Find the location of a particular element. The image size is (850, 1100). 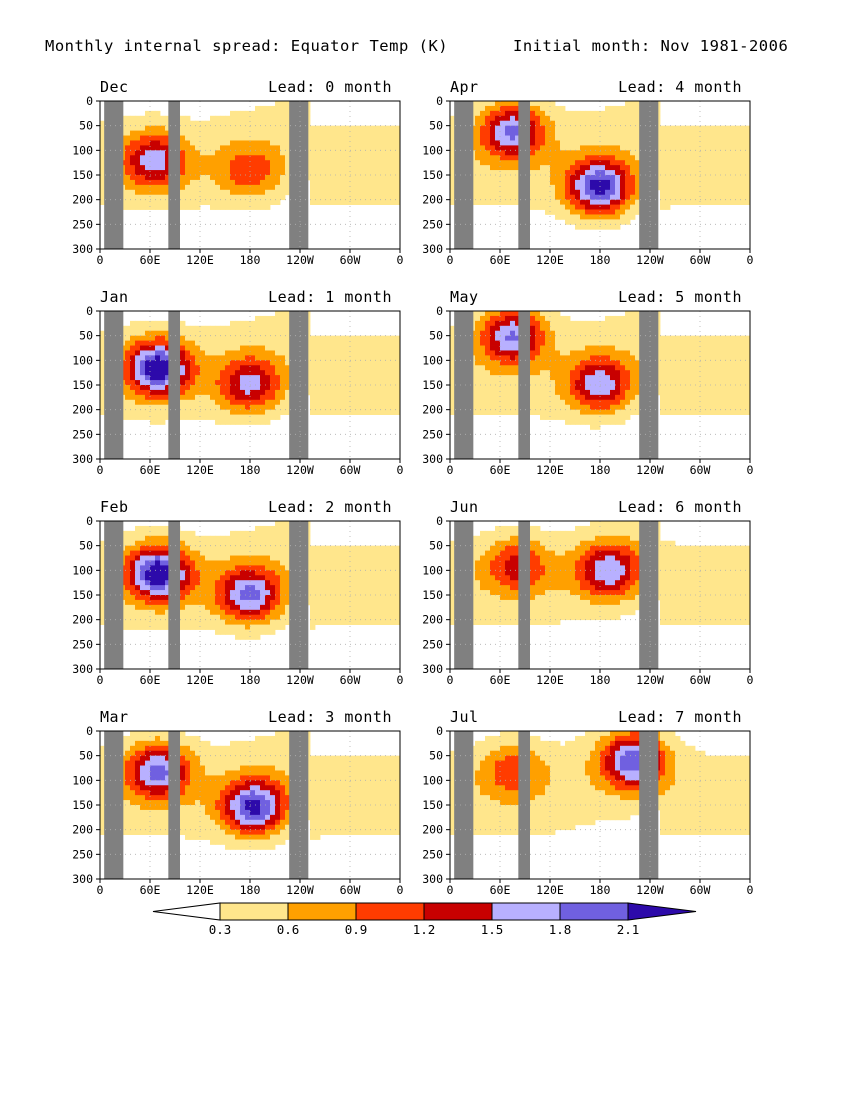

panel-month: Mar is located at coordinates (114, 717).